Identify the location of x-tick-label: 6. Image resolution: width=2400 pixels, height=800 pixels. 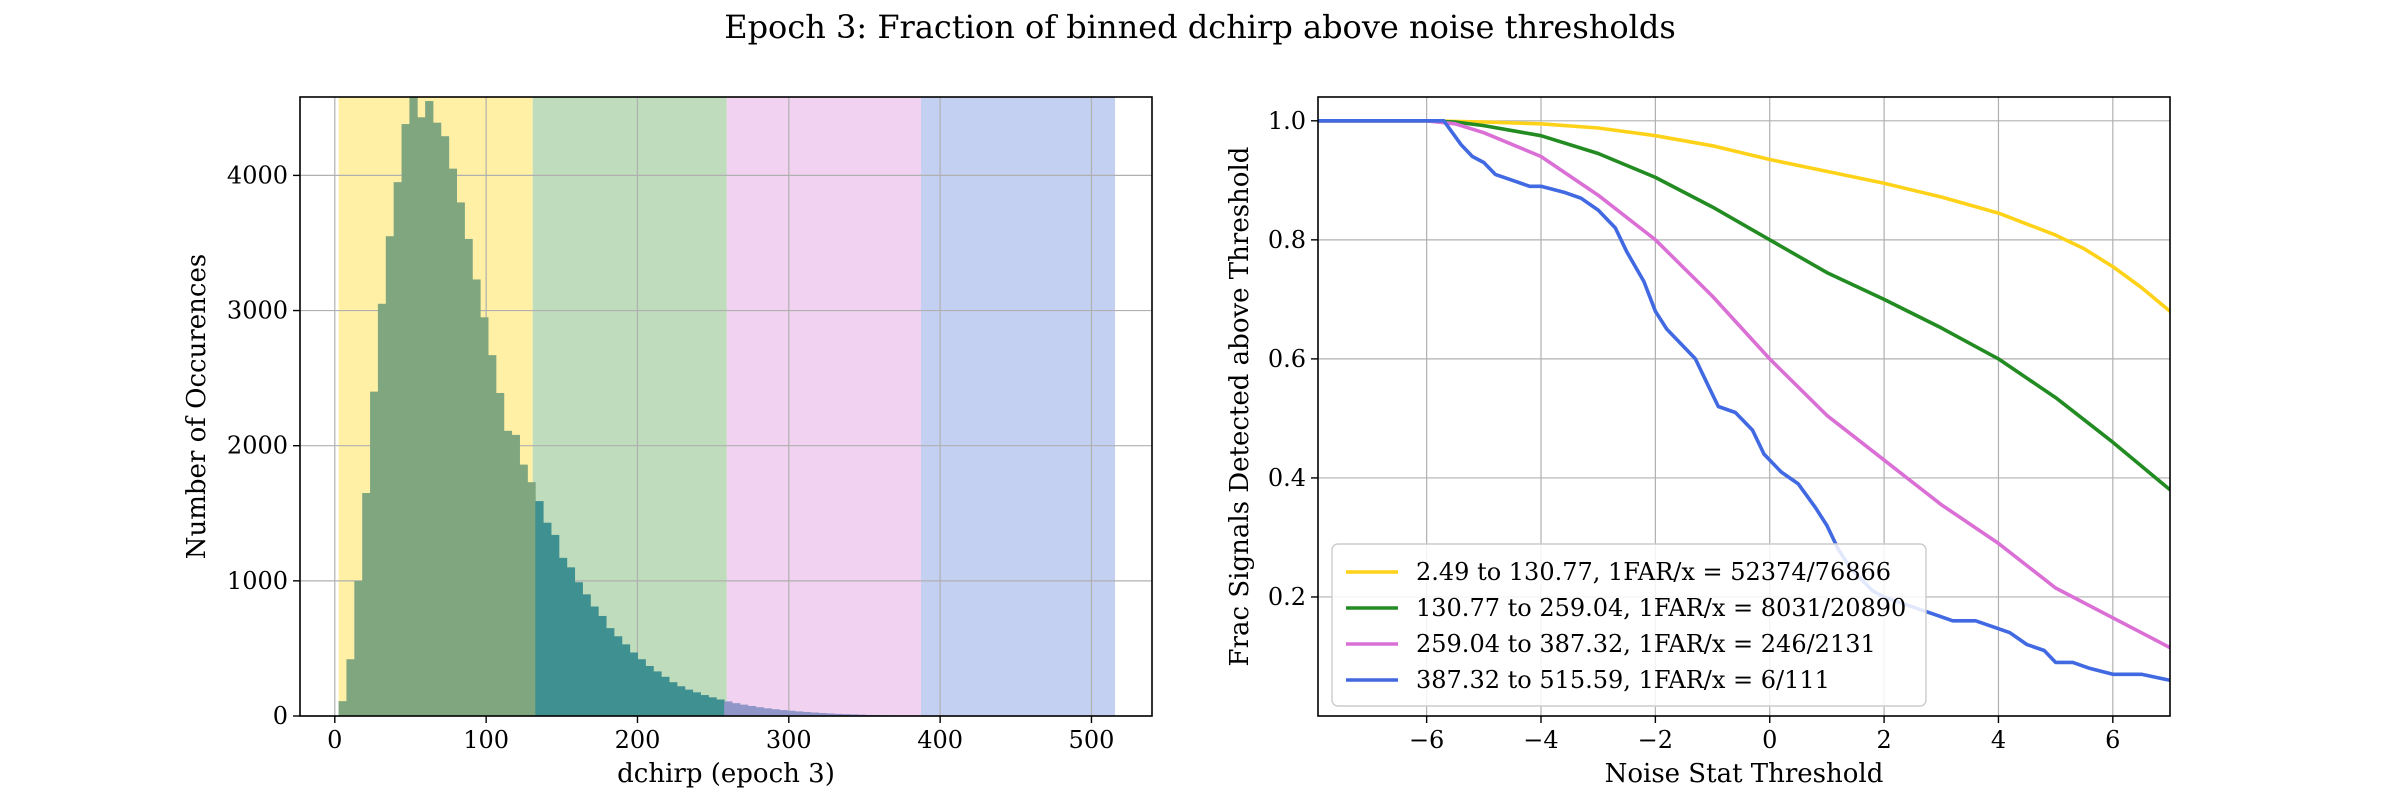
(2112, 740).